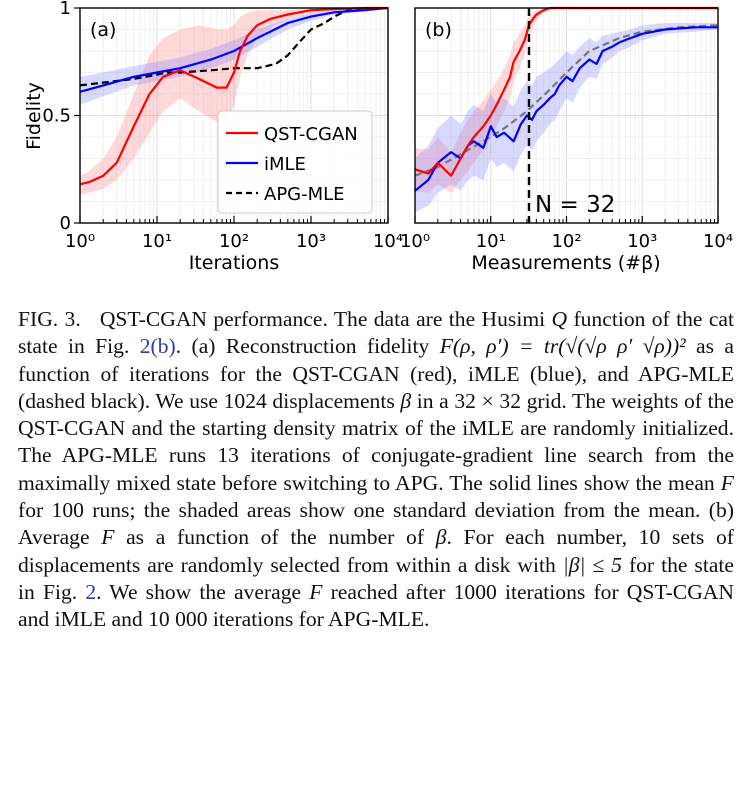 The height and width of the screenshot is (801, 747). I want to click on legend: QST-CGAN iMLE APG-MLE, so click(295, 162).